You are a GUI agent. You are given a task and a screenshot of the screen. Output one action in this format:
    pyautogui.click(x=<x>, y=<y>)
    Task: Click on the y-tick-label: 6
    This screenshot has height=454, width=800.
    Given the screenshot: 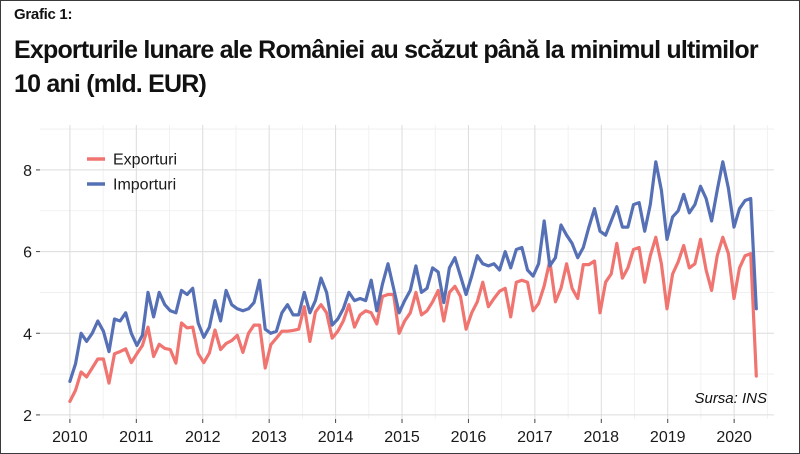 What is the action you would take?
    pyautogui.click(x=27, y=253)
    